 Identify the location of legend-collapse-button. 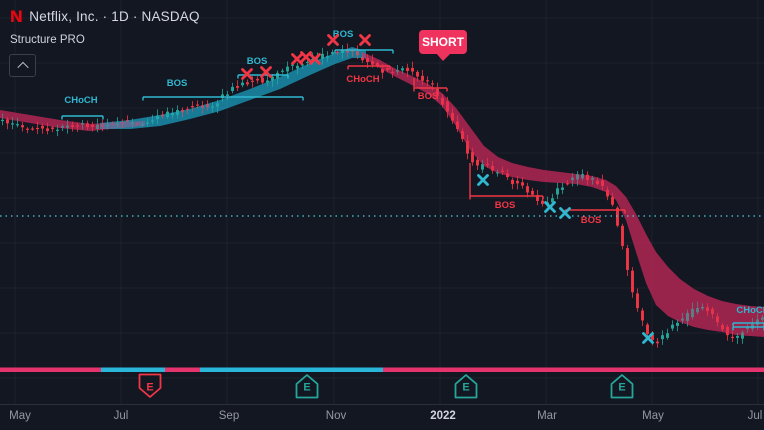
(22, 65).